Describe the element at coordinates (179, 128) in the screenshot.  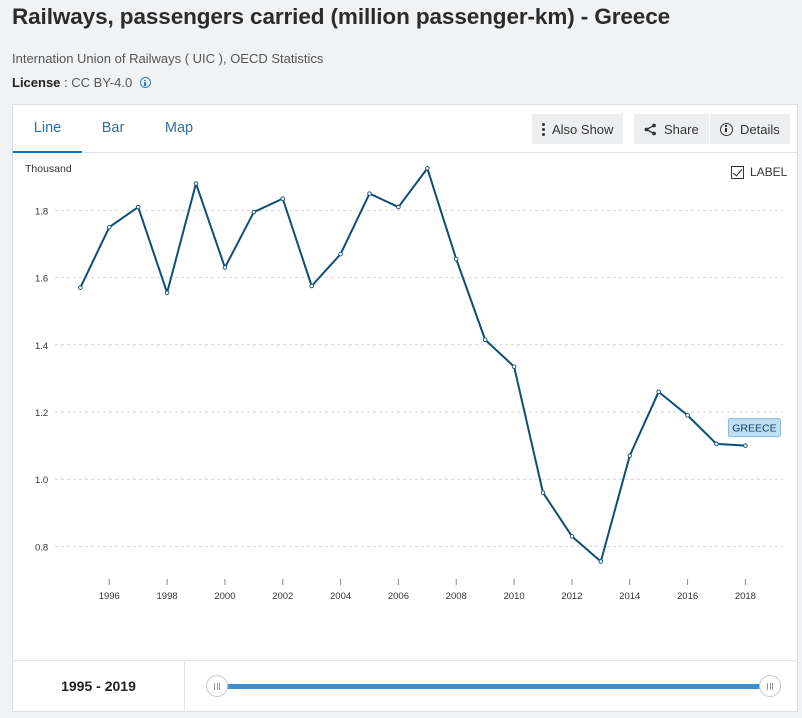
I see `tab-map: Map` at that location.